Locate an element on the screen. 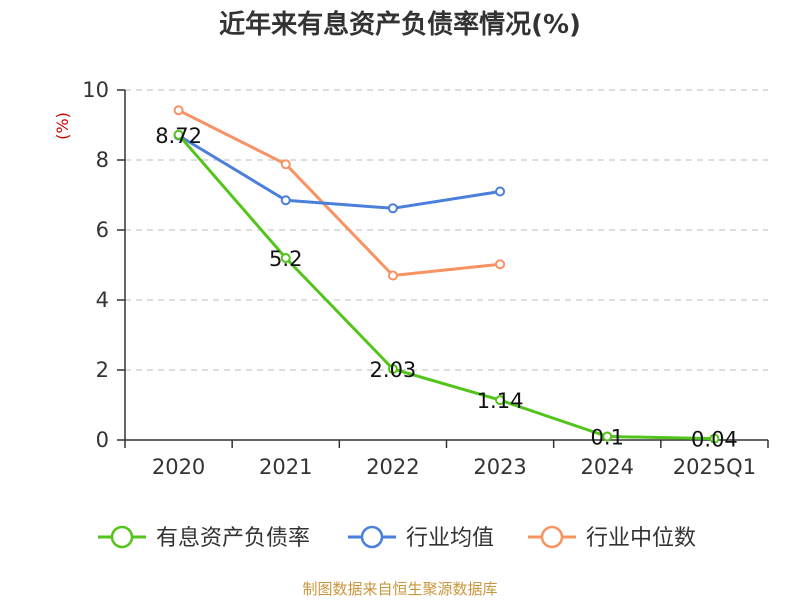 Image resolution: width=800 pixels, height=600 pixels. y-tick-label: 10 is located at coordinates (95, 90).